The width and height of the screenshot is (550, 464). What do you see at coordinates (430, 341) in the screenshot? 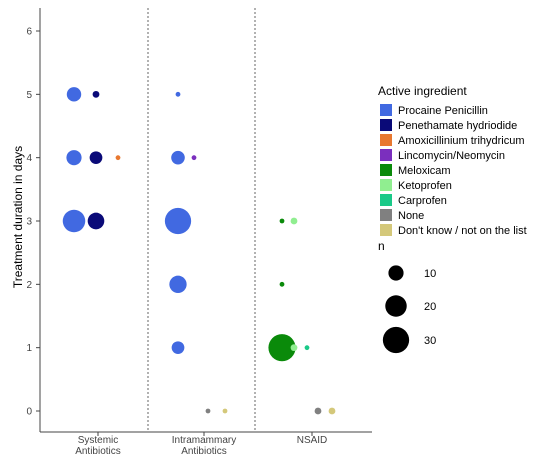
I see `legend-size-label: 30` at bounding box center [430, 341].